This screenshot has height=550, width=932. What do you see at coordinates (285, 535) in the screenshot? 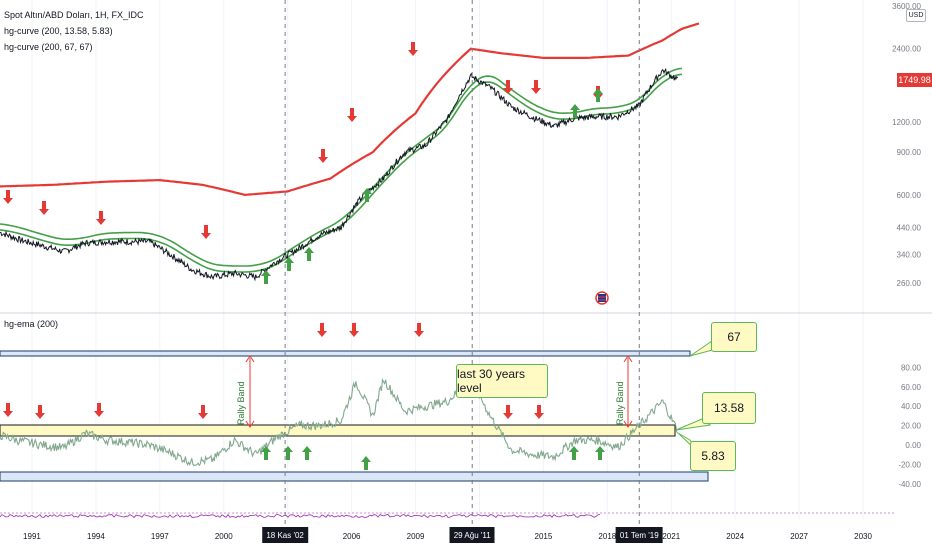
I see `date-badge: 18 Kas '02` at bounding box center [285, 535].